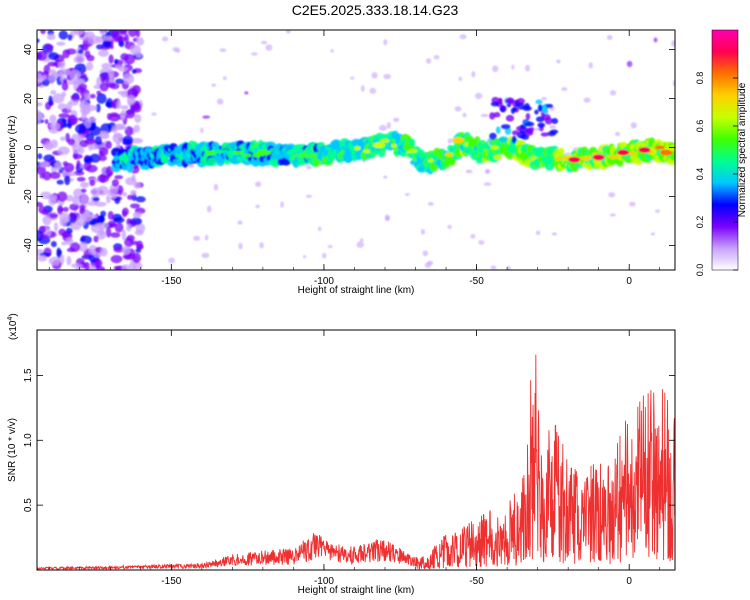 The width and height of the screenshot is (750, 600). What do you see at coordinates (700, 270) in the screenshot?
I see `colorbar-tick-label: 0.0` at bounding box center [700, 270].